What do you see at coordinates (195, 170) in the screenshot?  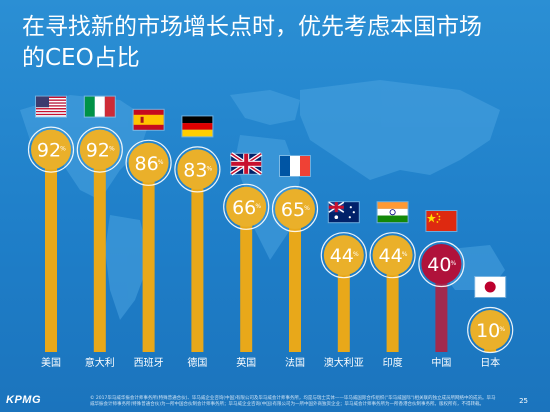 I see `data-label: 83` at bounding box center [195, 170].